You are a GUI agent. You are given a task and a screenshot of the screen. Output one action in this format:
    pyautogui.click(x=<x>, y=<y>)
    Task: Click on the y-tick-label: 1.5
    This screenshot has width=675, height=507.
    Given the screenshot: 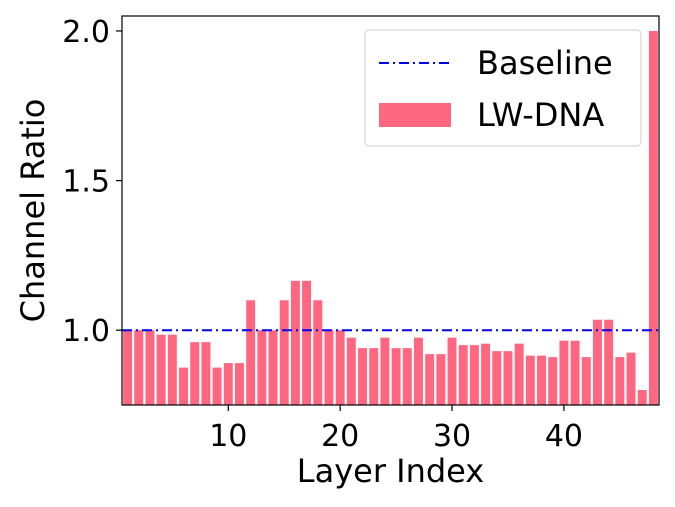 What is the action you would take?
    pyautogui.click(x=86, y=182)
    